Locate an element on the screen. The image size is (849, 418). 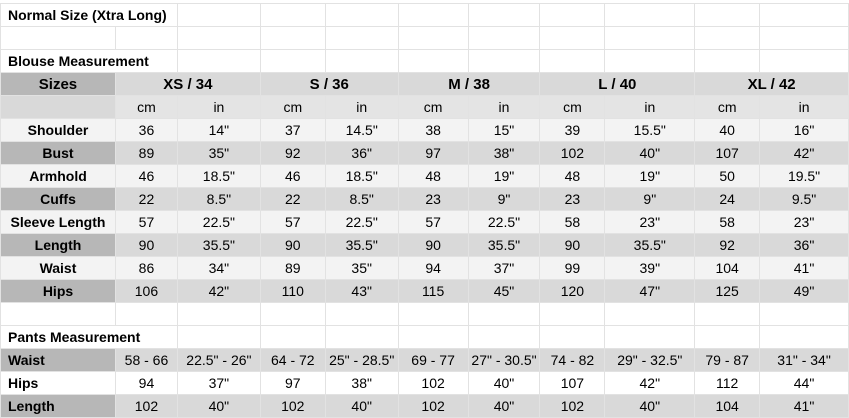
row-label: Hips is located at coordinates (58, 291).